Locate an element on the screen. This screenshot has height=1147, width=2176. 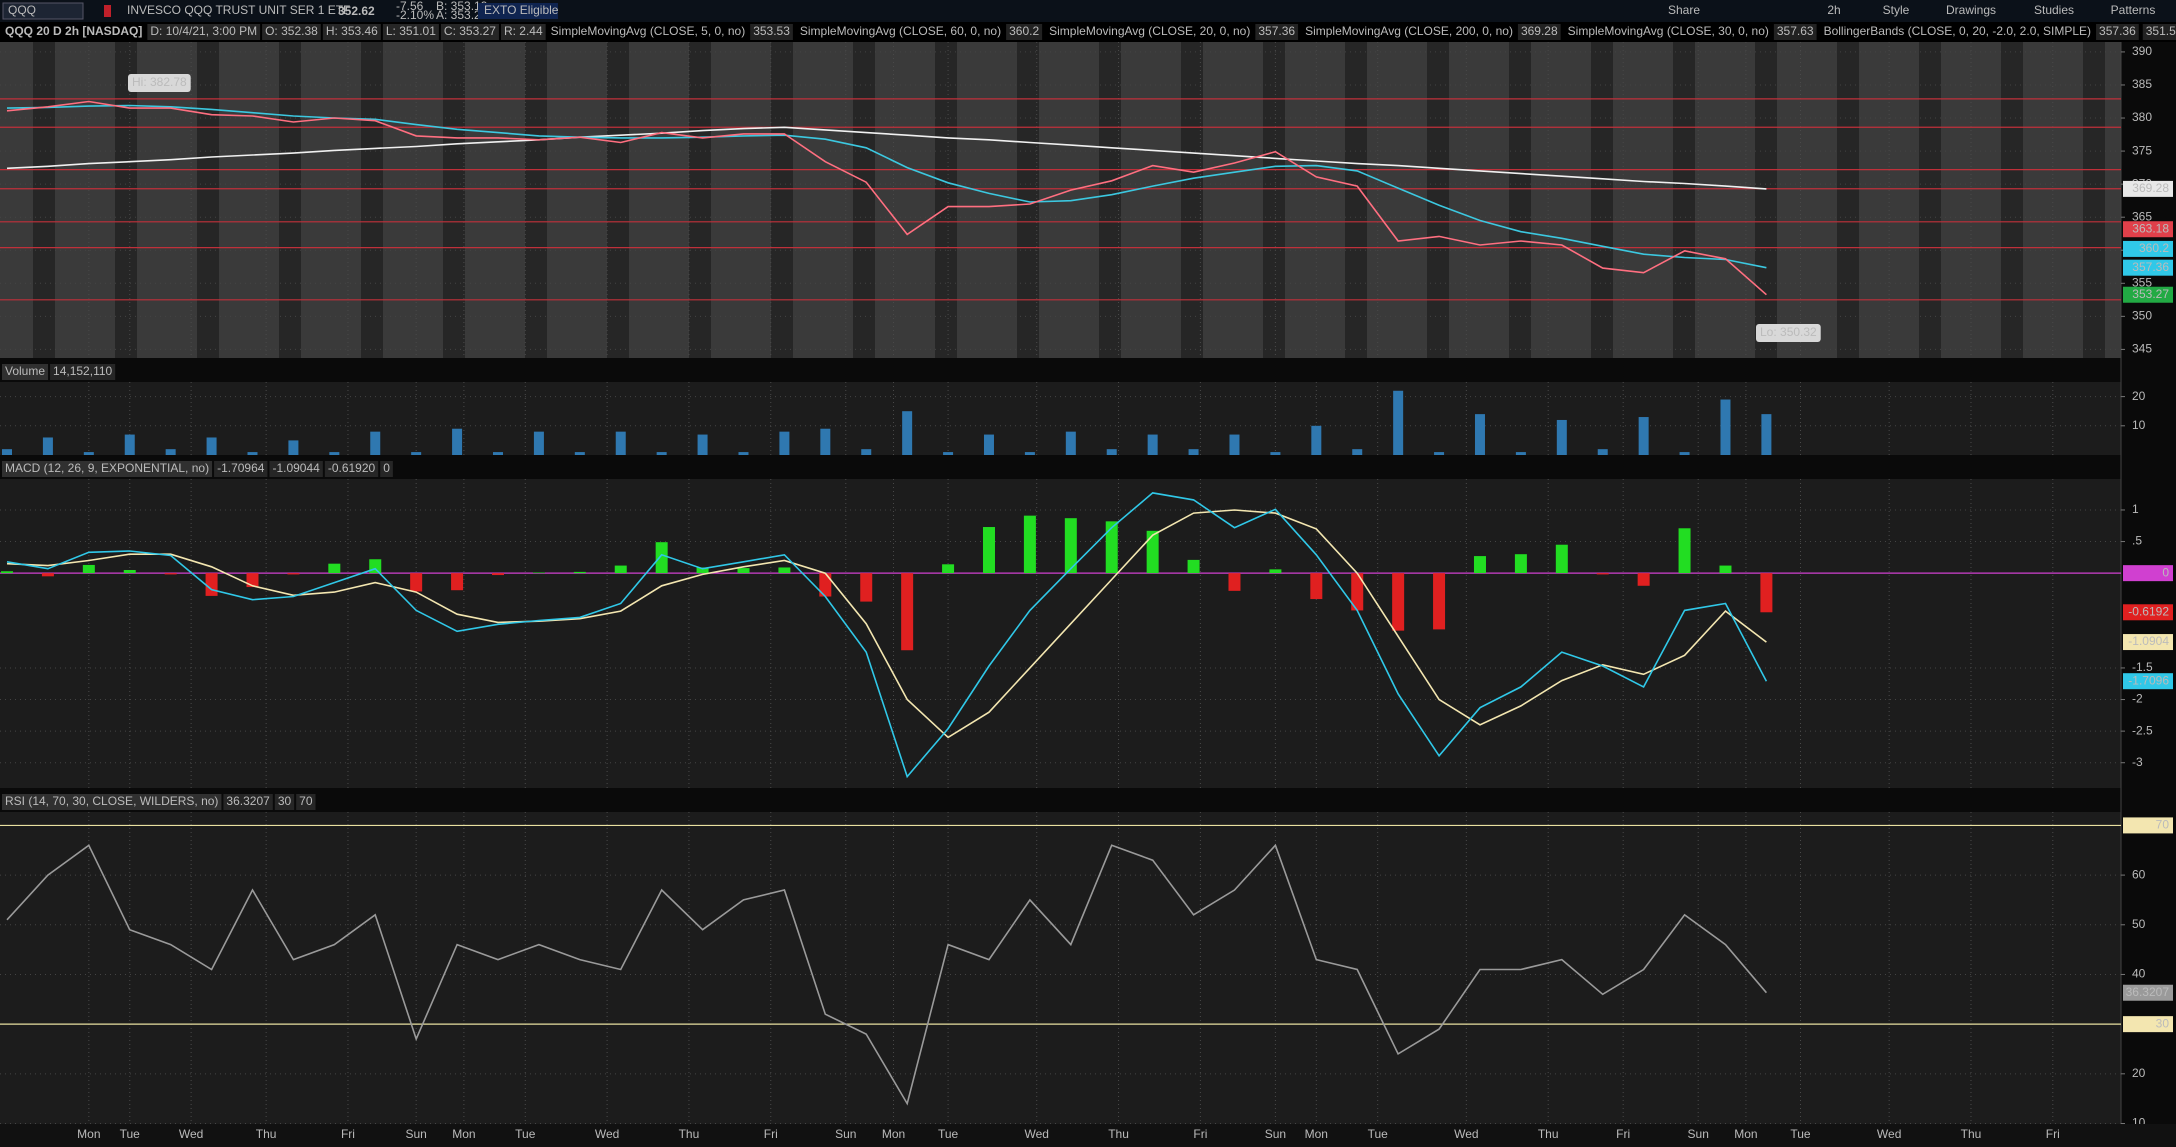
toolbar-button: 2h is located at coordinates (1833, 10).